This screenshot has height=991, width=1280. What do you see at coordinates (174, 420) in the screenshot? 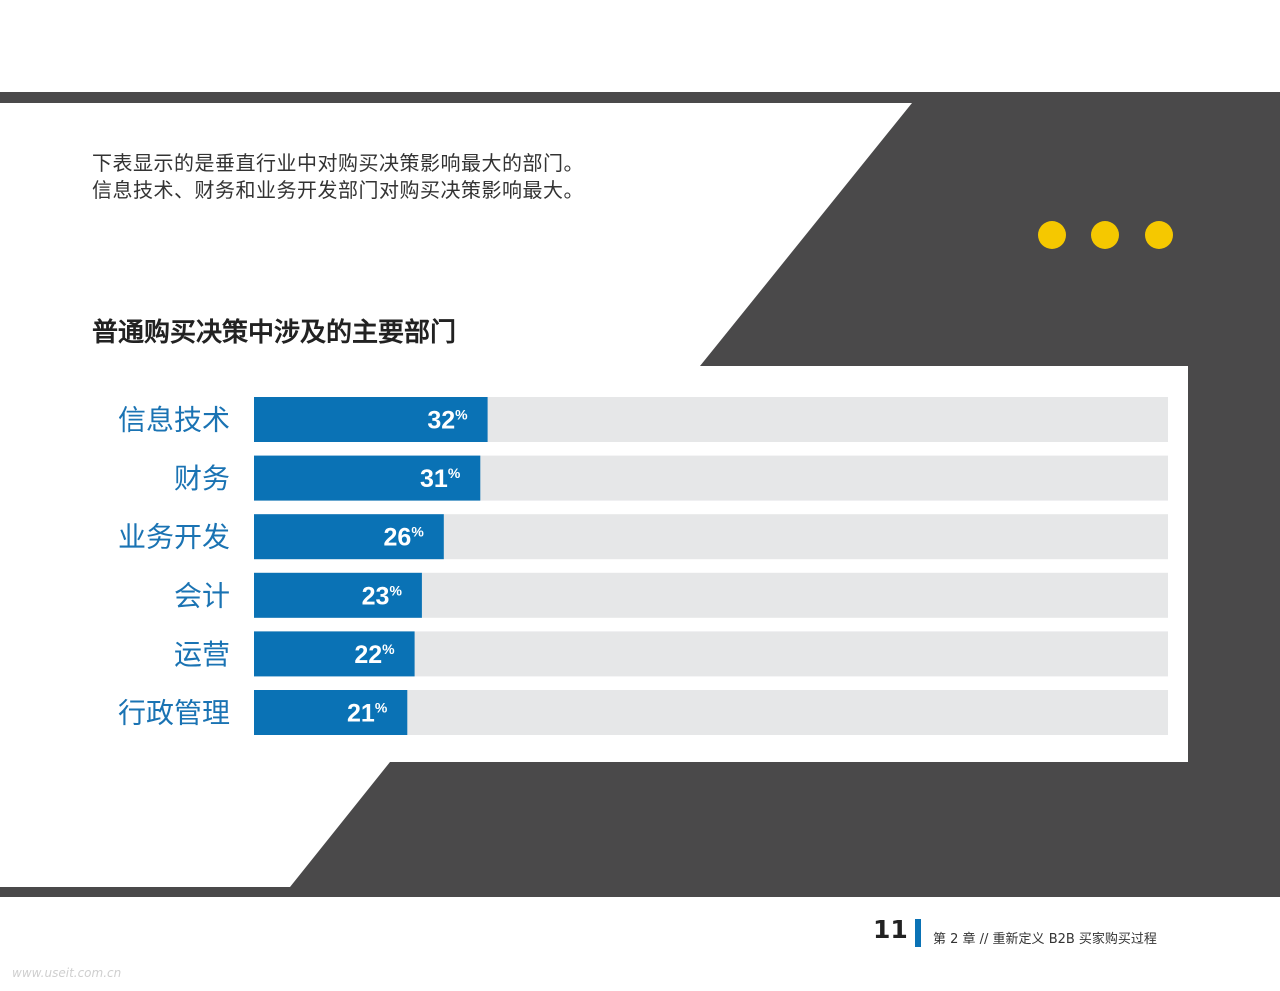
I see `category-label: 信息技术` at bounding box center [174, 420].